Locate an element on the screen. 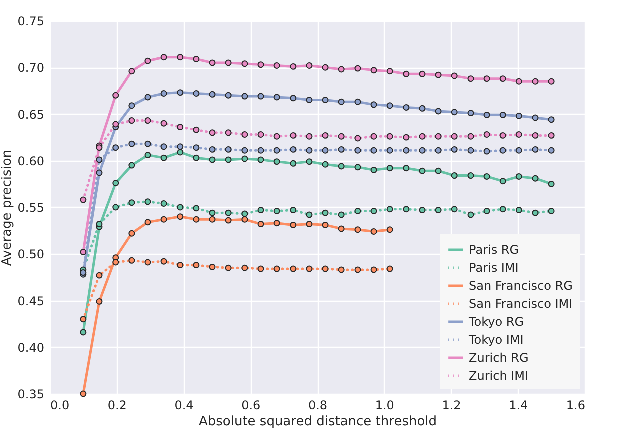  x-tick-label: 1.6 is located at coordinates (576, 405).